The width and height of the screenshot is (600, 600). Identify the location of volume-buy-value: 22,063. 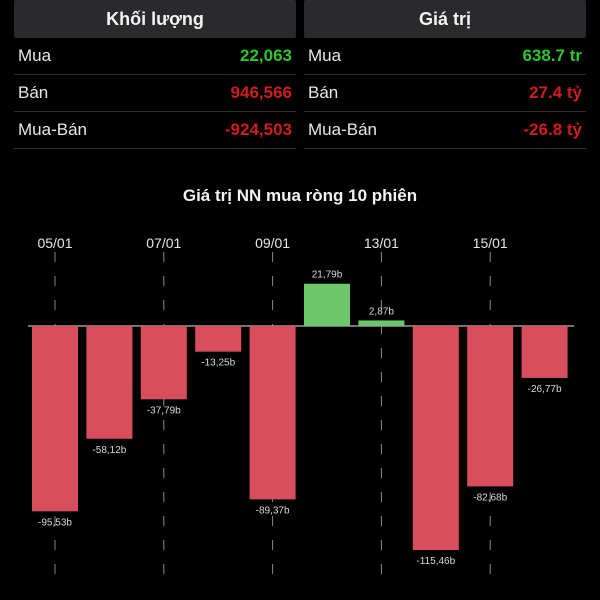
(266, 55).